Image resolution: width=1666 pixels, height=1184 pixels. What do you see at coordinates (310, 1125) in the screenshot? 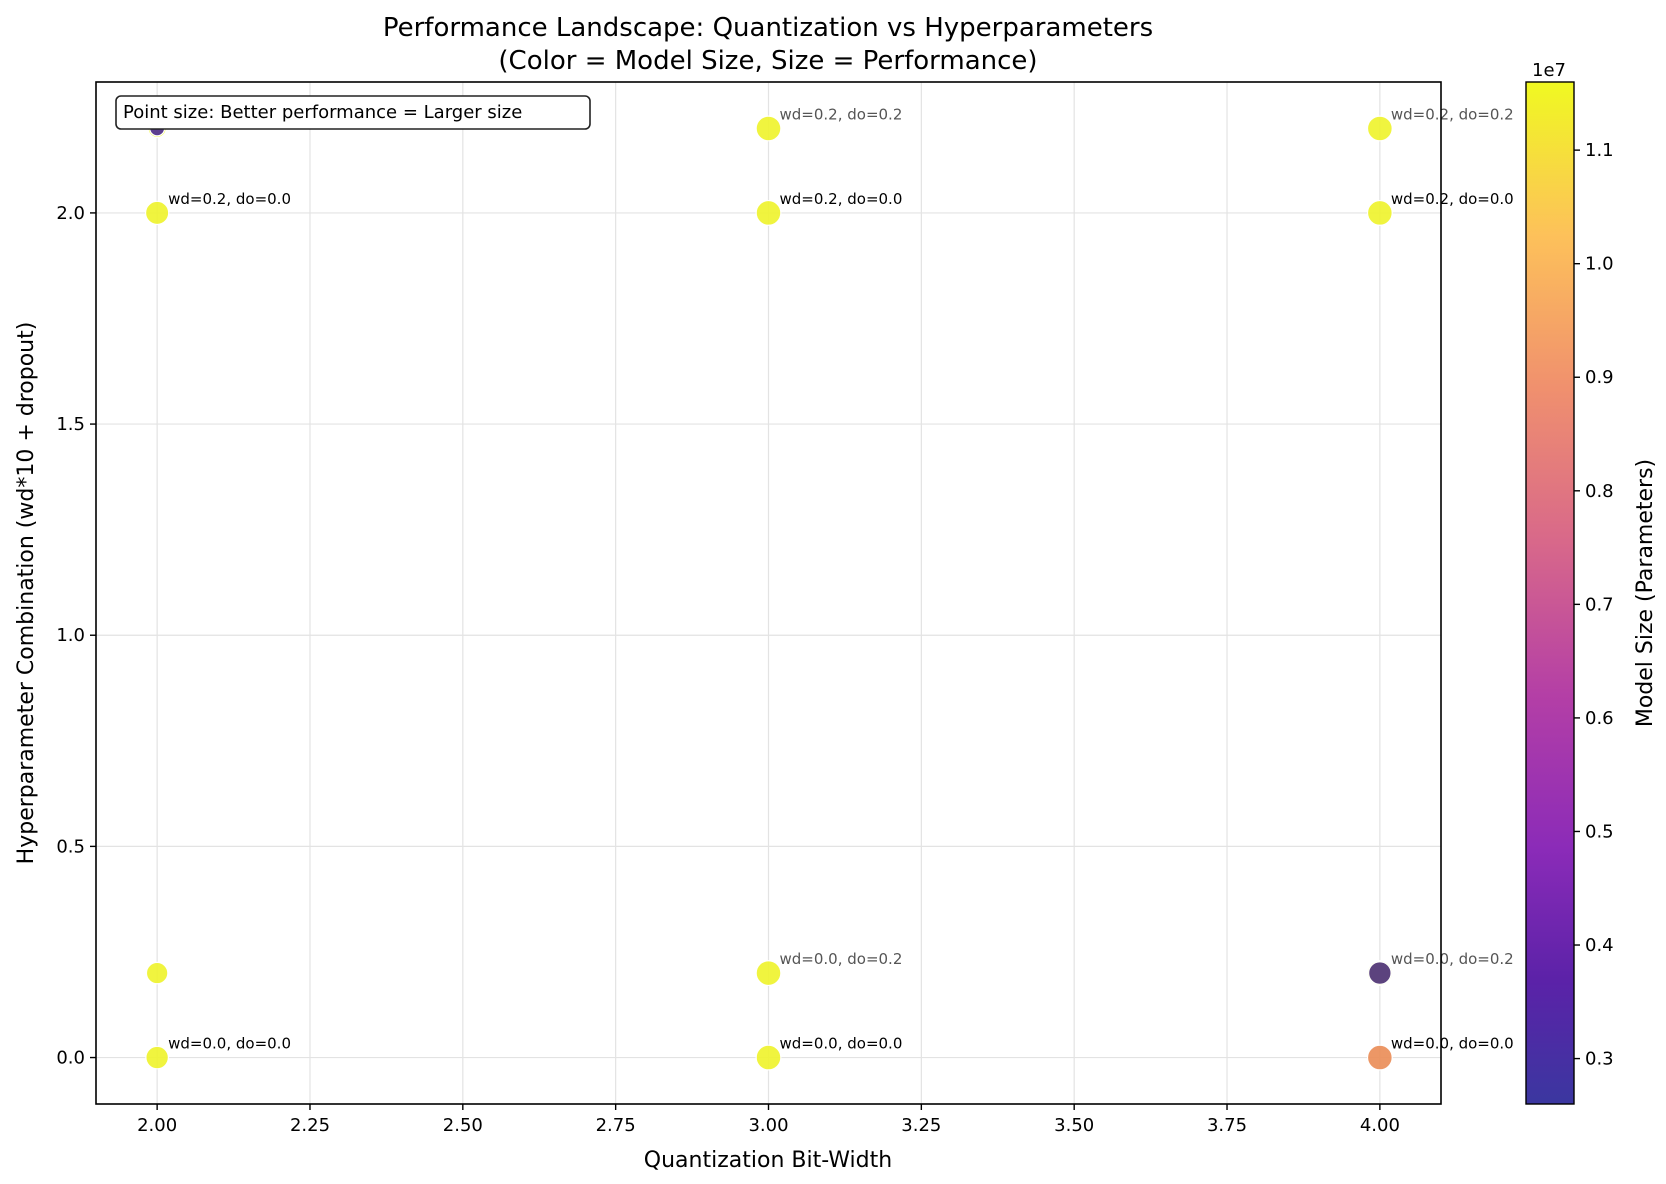
I see `x-tick-label: 2.25` at bounding box center [310, 1125].